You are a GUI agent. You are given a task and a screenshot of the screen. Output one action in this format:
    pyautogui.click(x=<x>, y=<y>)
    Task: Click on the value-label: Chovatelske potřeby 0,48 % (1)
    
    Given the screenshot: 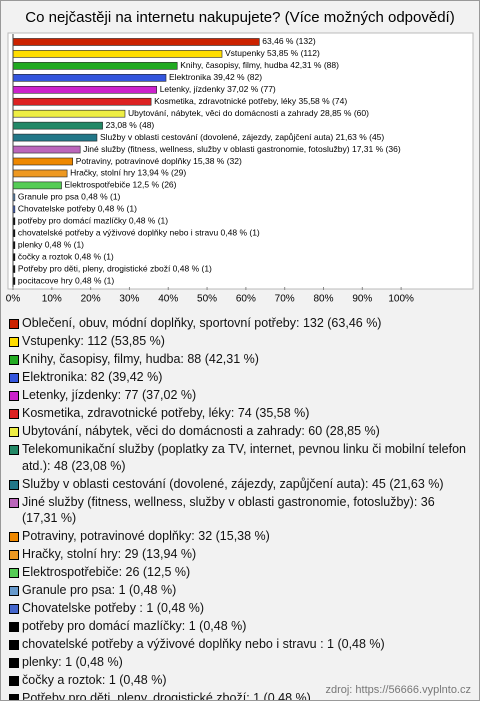 What is the action you would take?
    pyautogui.click(x=77, y=209)
    